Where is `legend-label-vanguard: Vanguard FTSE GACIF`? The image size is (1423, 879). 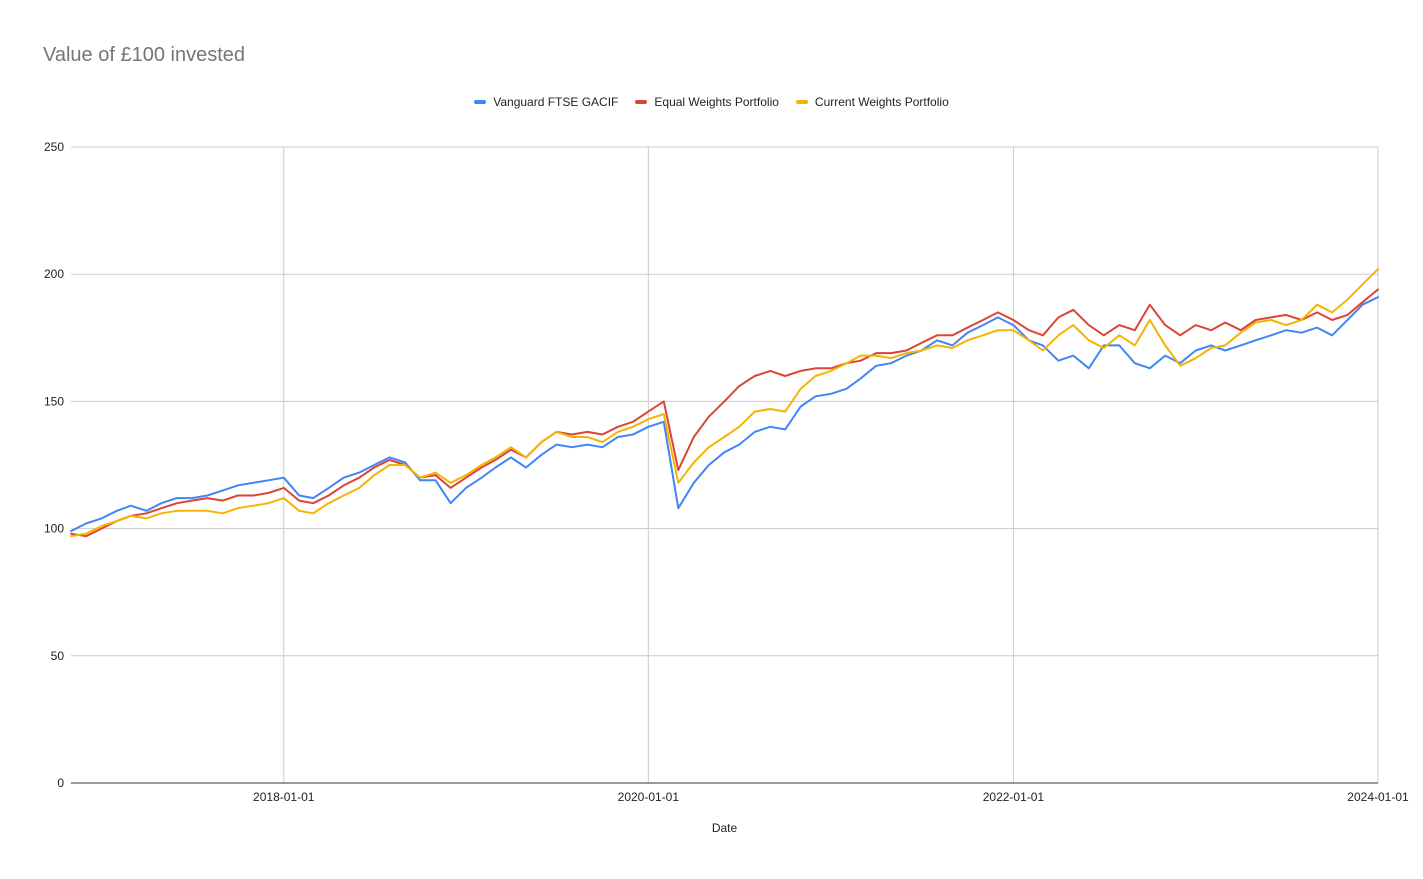 legend-label-vanguard: Vanguard FTSE GACIF is located at coordinates (556, 102).